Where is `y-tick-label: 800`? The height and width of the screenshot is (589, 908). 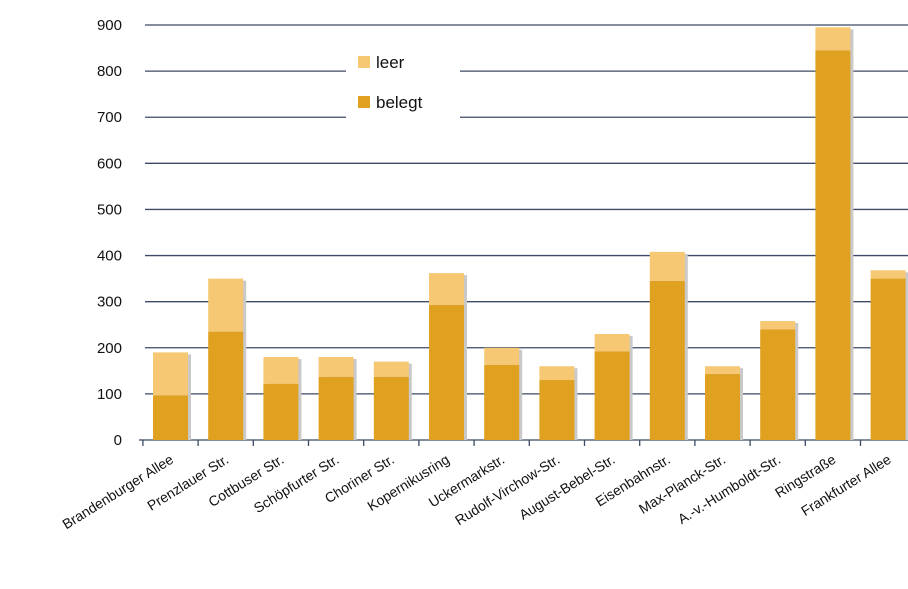
y-tick-label: 800 is located at coordinates (109, 71).